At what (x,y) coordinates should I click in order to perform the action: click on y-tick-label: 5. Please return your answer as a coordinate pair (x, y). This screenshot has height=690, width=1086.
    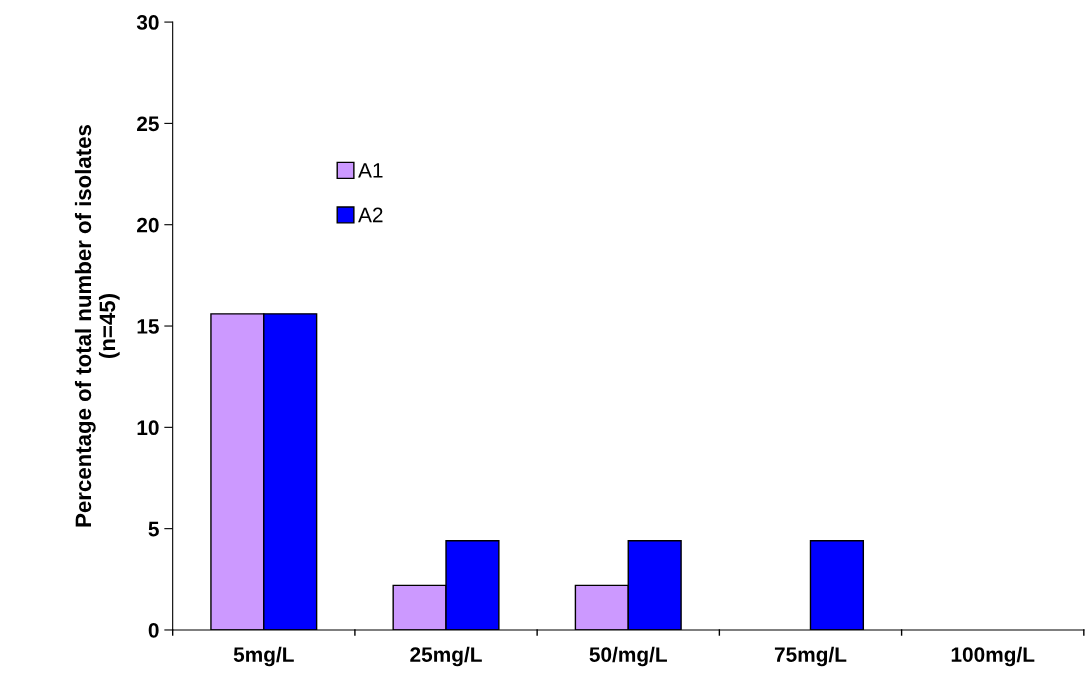
    Looking at the image, I should click on (153, 529).